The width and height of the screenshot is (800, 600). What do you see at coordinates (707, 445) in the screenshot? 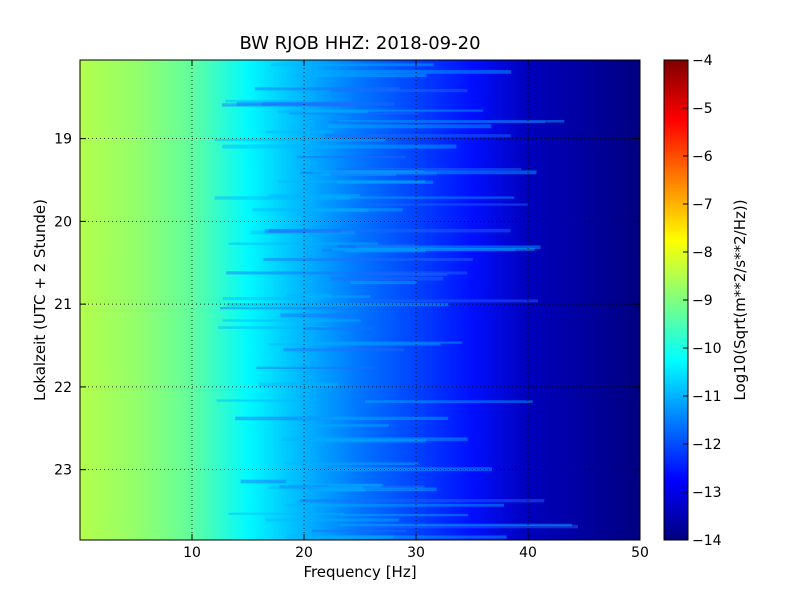
I see `colorbar-tick-label: −12` at bounding box center [707, 445].